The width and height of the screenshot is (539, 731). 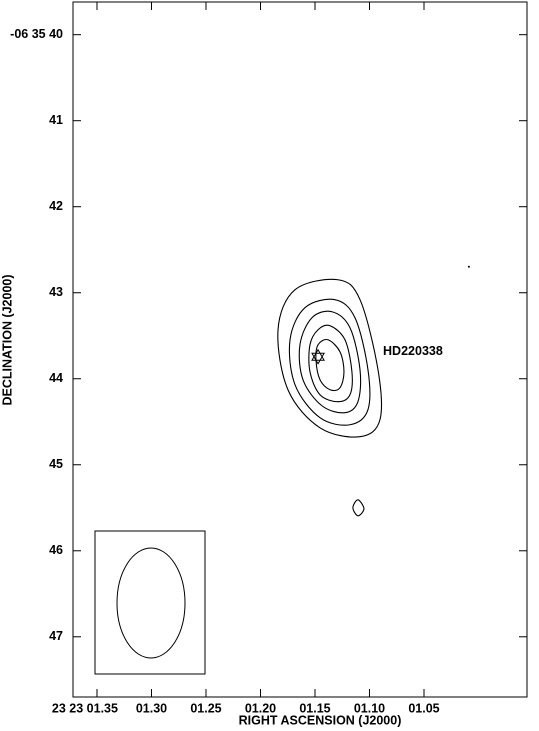 I want to click on x-tick-label: 01.25, so click(x=205, y=708).